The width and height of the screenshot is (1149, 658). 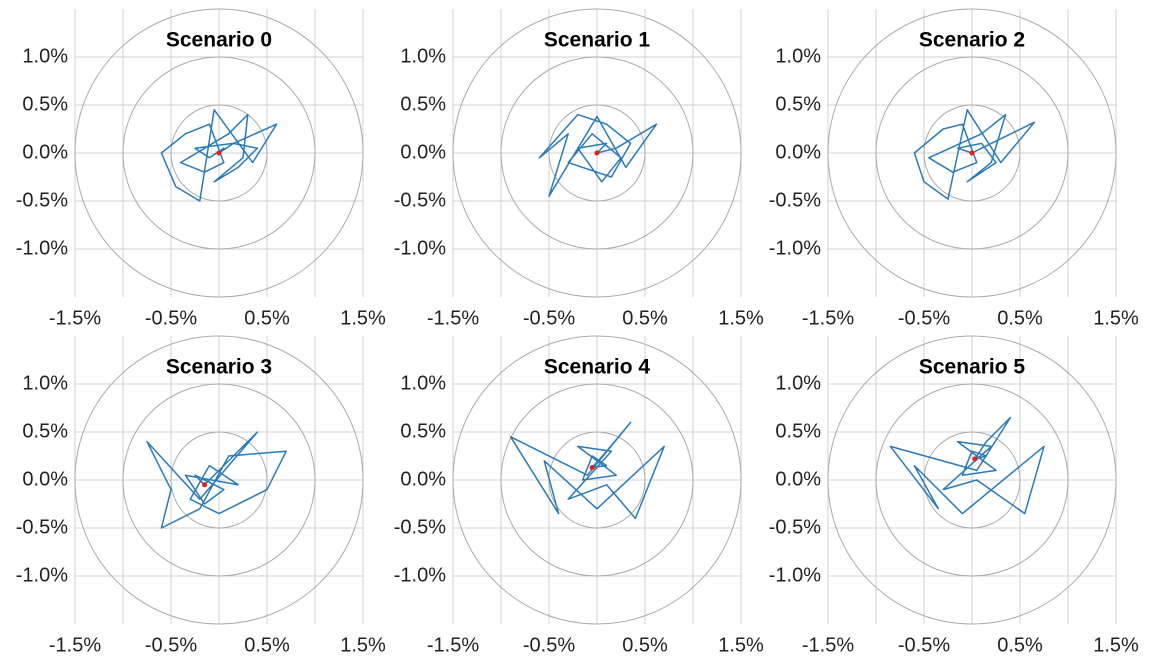 What do you see at coordinates (597, 367) in the screenshot?
I see `chart-title: Scenario 4` at bounding box center [597, 367].